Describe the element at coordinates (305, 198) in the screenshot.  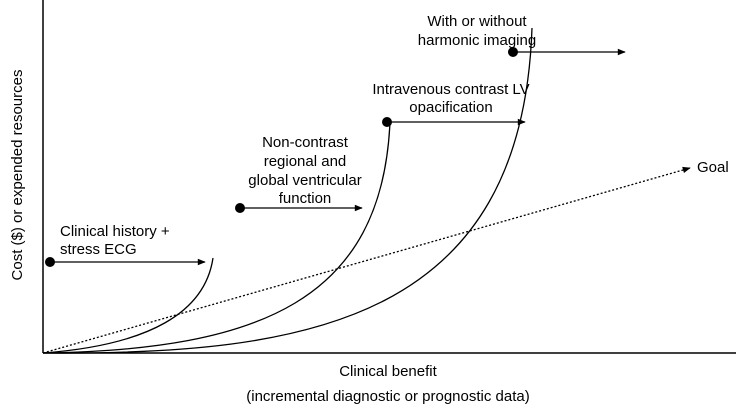
I see `stage-label: function` at that location.